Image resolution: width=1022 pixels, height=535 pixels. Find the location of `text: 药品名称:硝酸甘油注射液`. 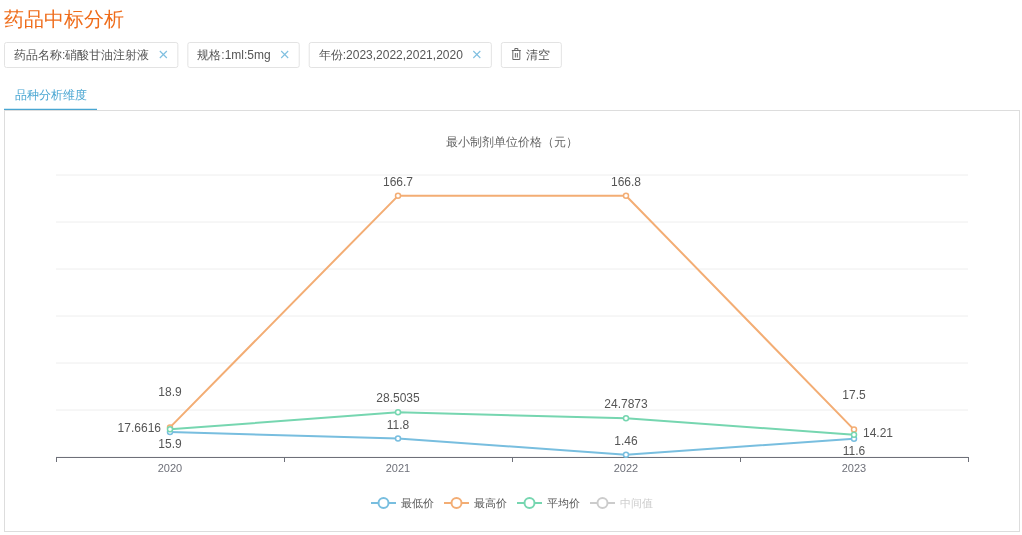

text: 药品名称:硝酸甘油注射液 is located at coordinates (82, 55).